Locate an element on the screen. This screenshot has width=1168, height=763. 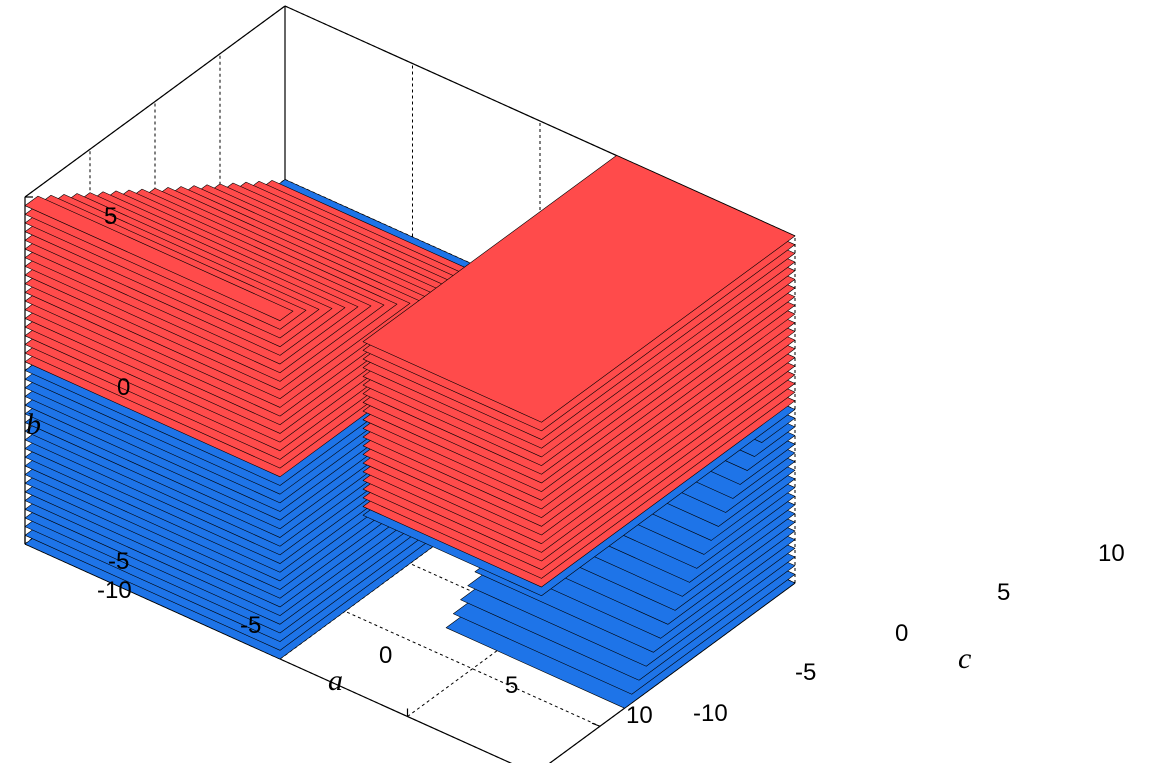
tick-label-a-4: 5 is located at coordinates (511, 685).